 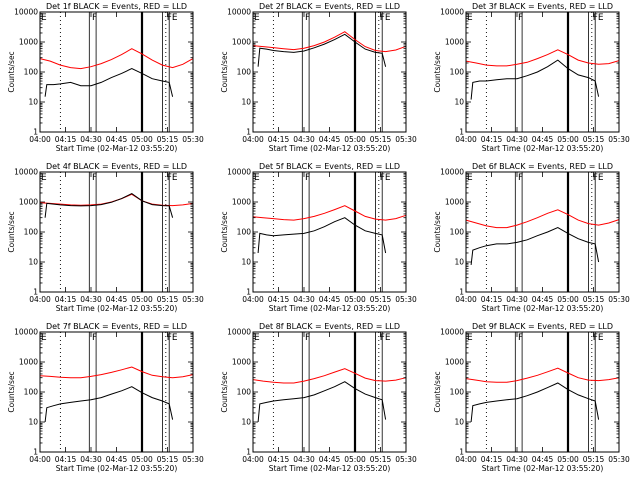 What do you see at coordinates (329, 6) in the screenshot?
I see `panel-title: Det 2f BLACK = Events, RED = LLD` at bounding box center [329, 6].